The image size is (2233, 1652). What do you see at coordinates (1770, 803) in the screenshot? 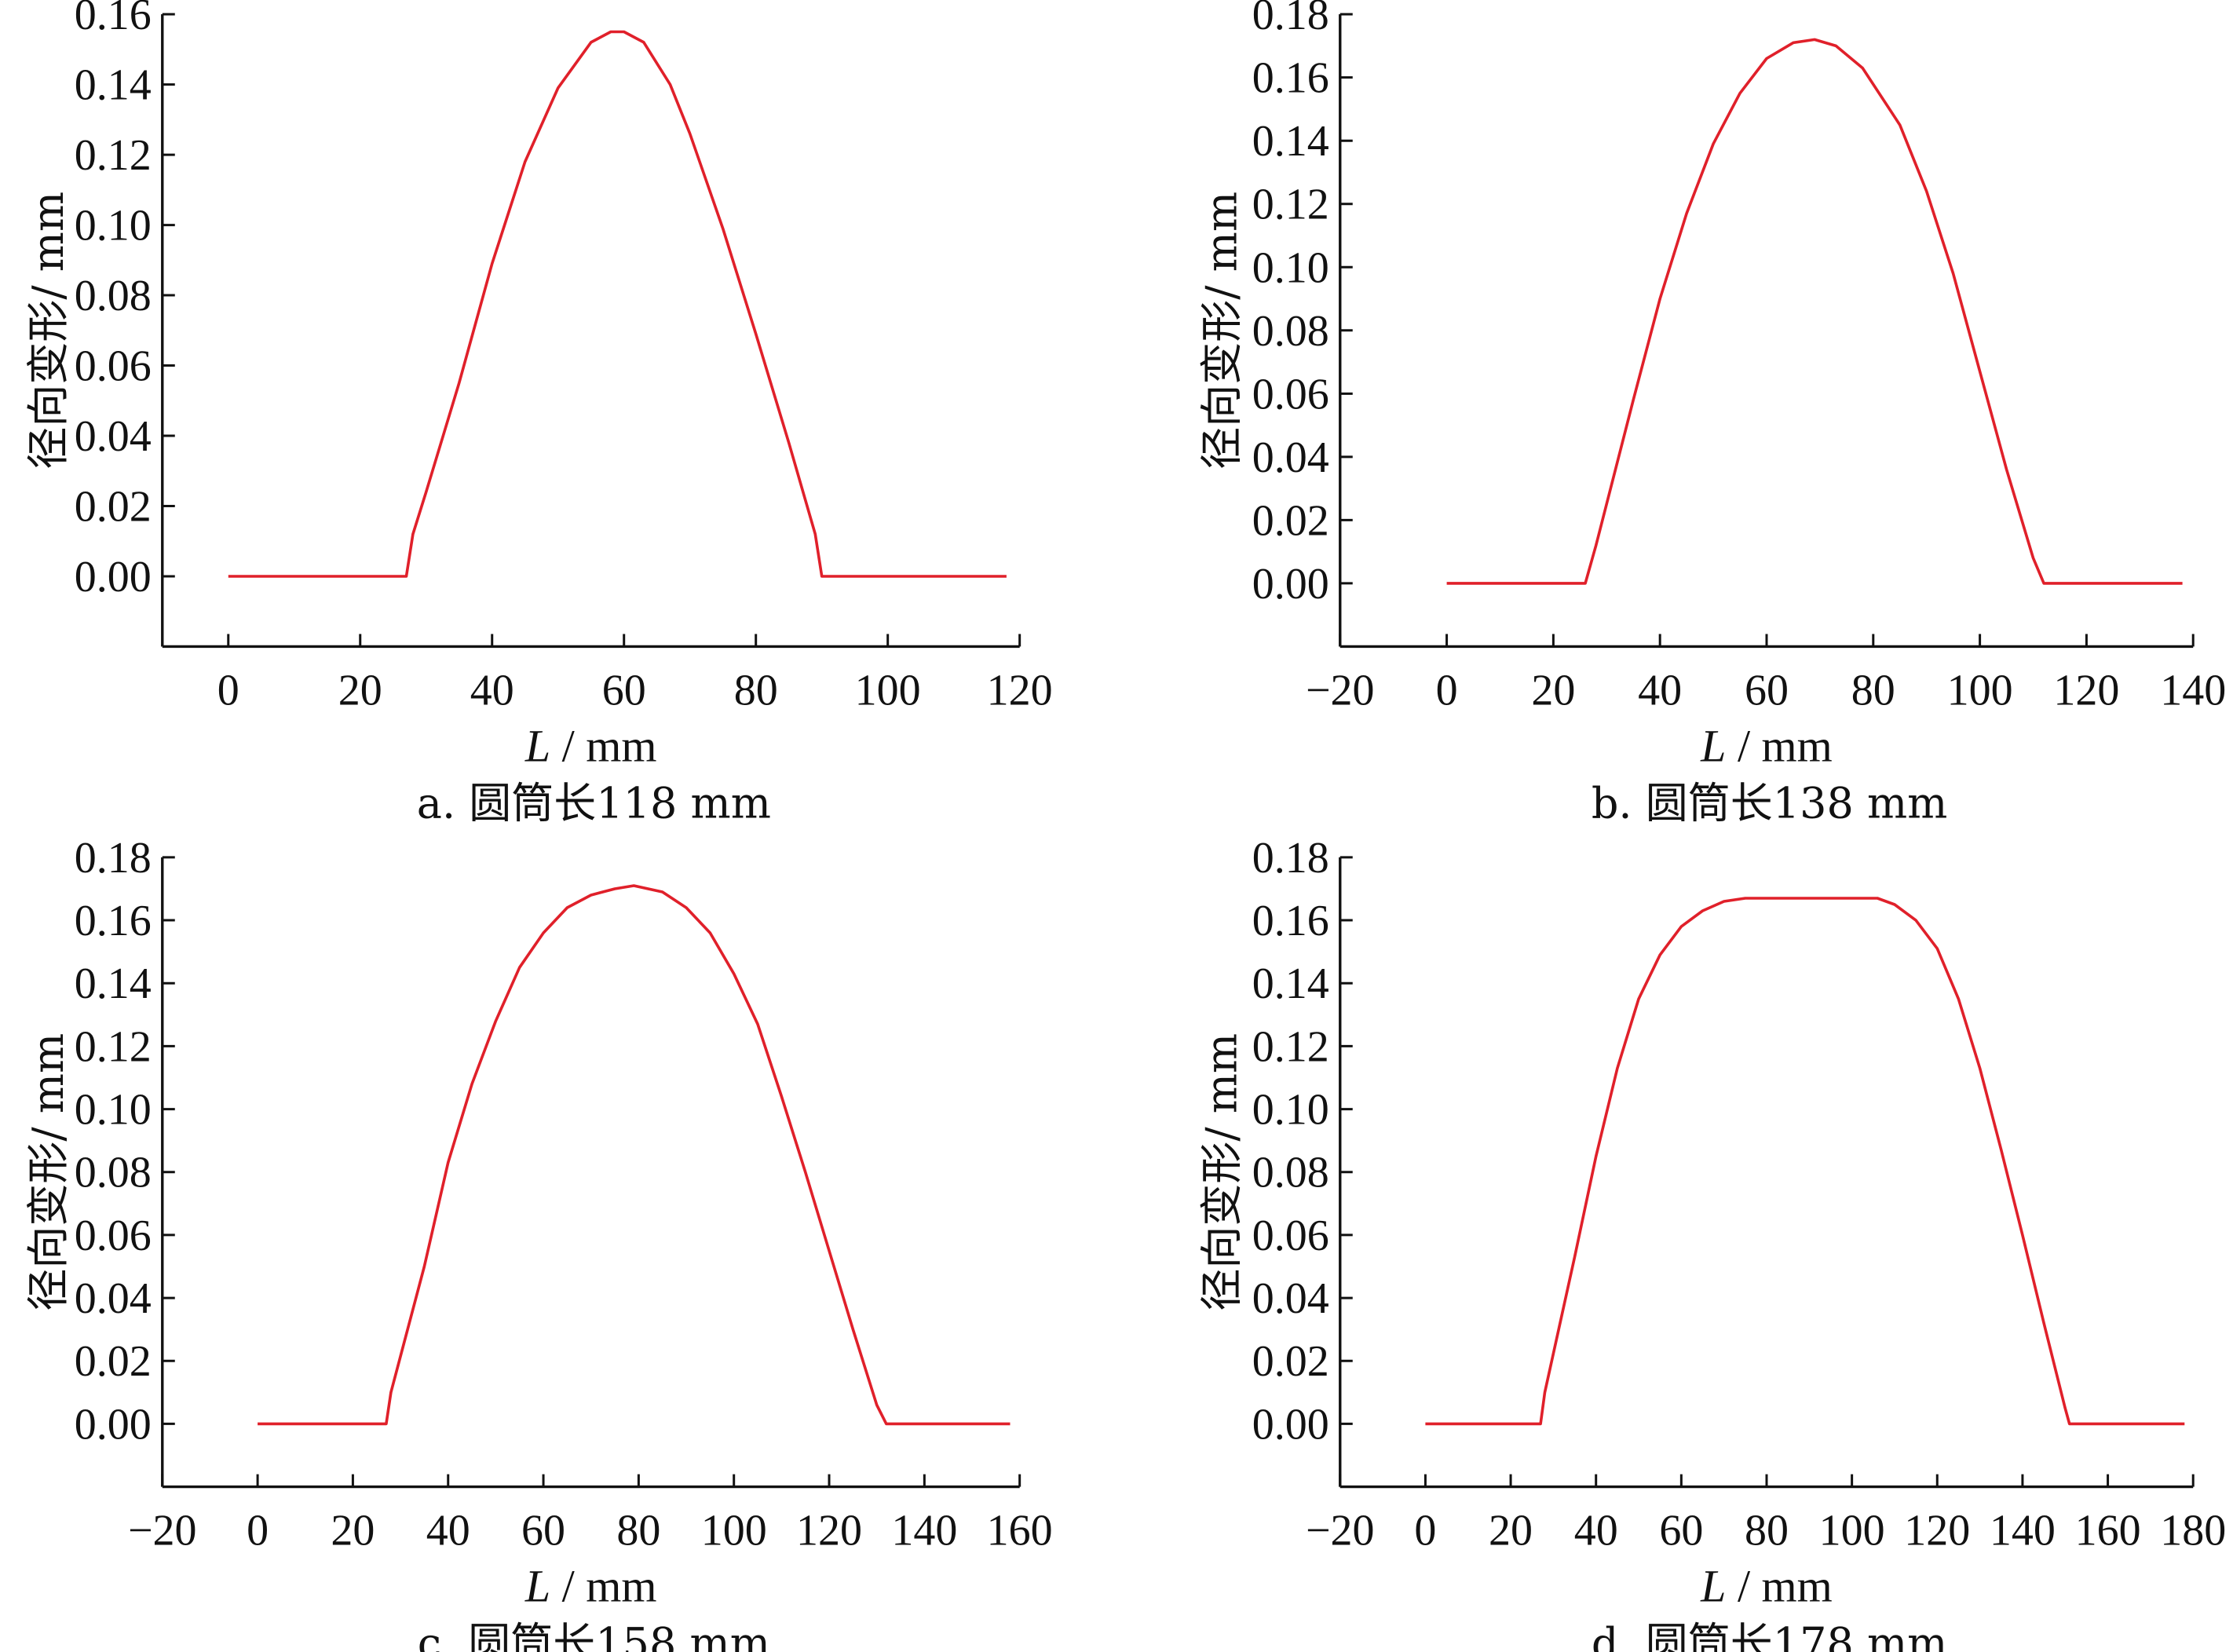
I see `panel-caption: b. 圆筒长138 mm` at bounding box center [1770, 803].